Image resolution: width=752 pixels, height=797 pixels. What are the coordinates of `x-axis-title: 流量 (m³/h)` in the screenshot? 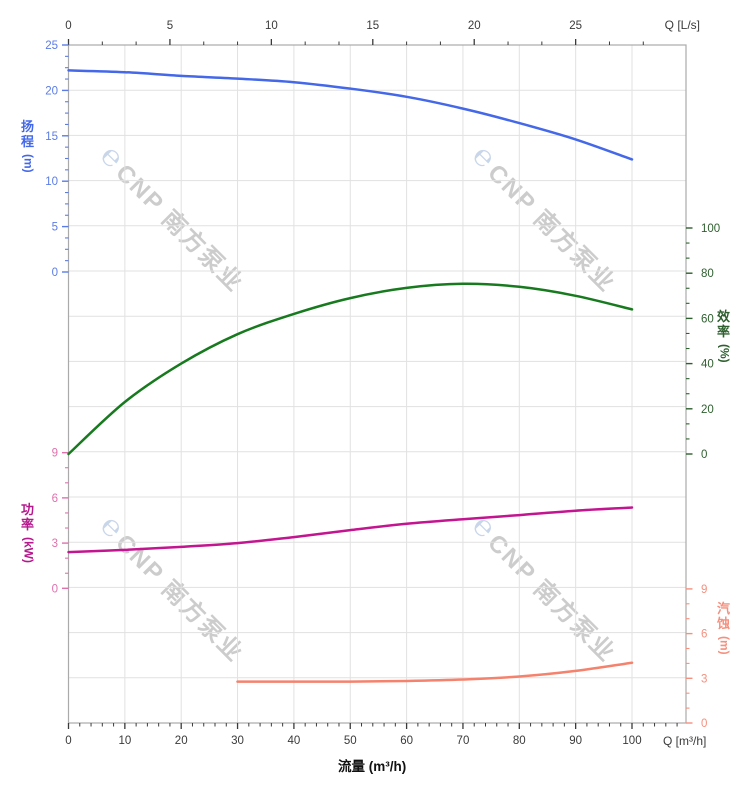 It's located at (372, 766).